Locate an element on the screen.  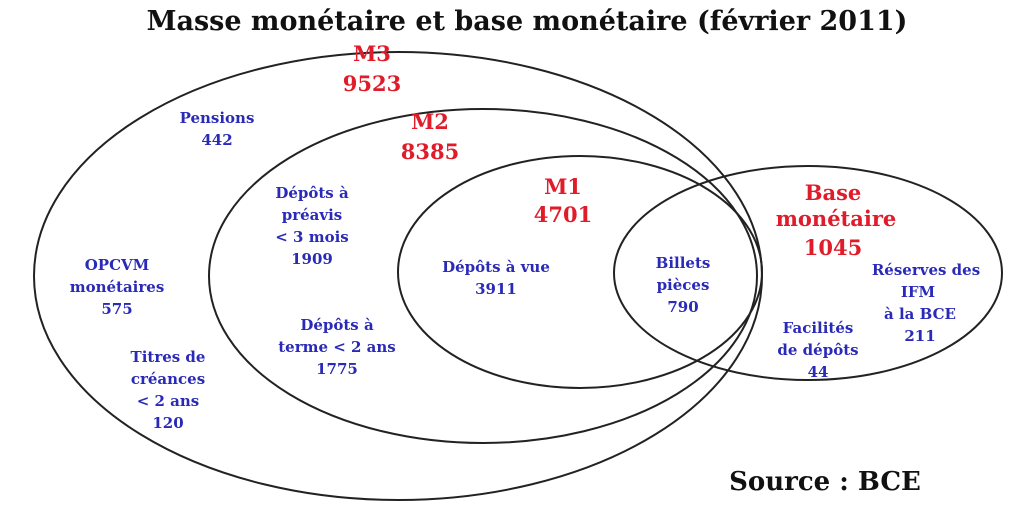
depots-preavis-label: Dépôts à préavis < 3 mois 1909 is located at coordinates (312, 226).